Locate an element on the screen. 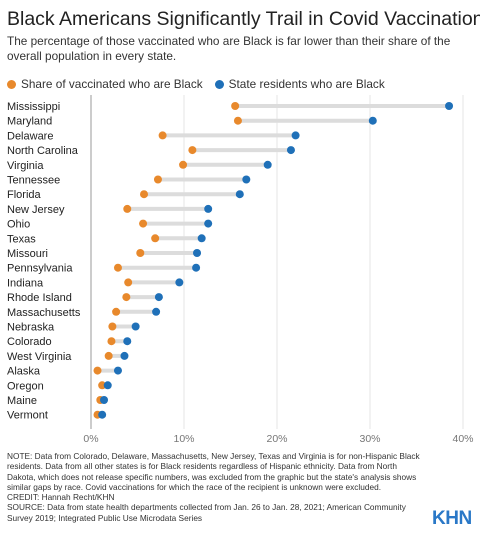 The width and height of the screenshot is (480, 537). state-label: New Jersey is located at coordinates (36, 210).